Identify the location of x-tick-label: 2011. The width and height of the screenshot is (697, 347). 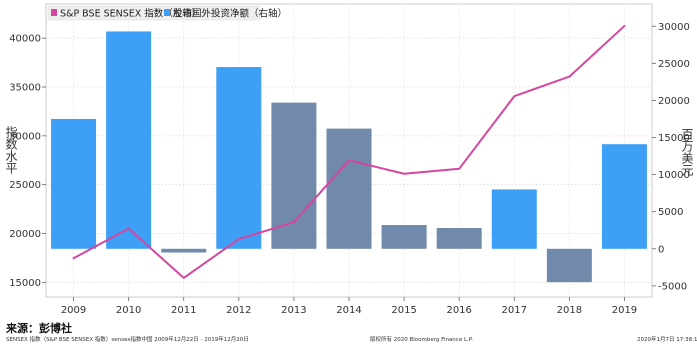
(183, 310).